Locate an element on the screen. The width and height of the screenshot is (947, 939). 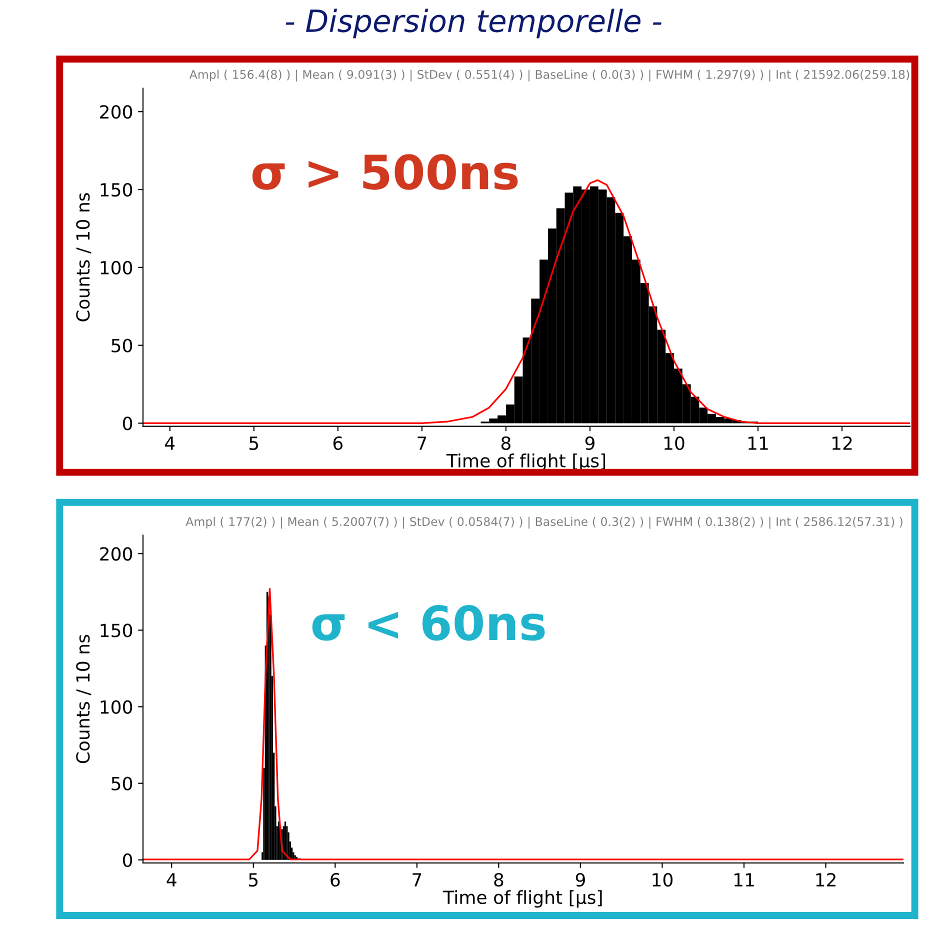
chart-subtitle: Ampl ( 177(2) ) | Mean ( 5.2007(7) ) | StDev ( 0.0584(7) ) | BaseLine ( 0.3(2) ) | FWHM ( 0.138(2) ) | Int ( 2586.12(57.31) ) is located at coordinates (544, 522).